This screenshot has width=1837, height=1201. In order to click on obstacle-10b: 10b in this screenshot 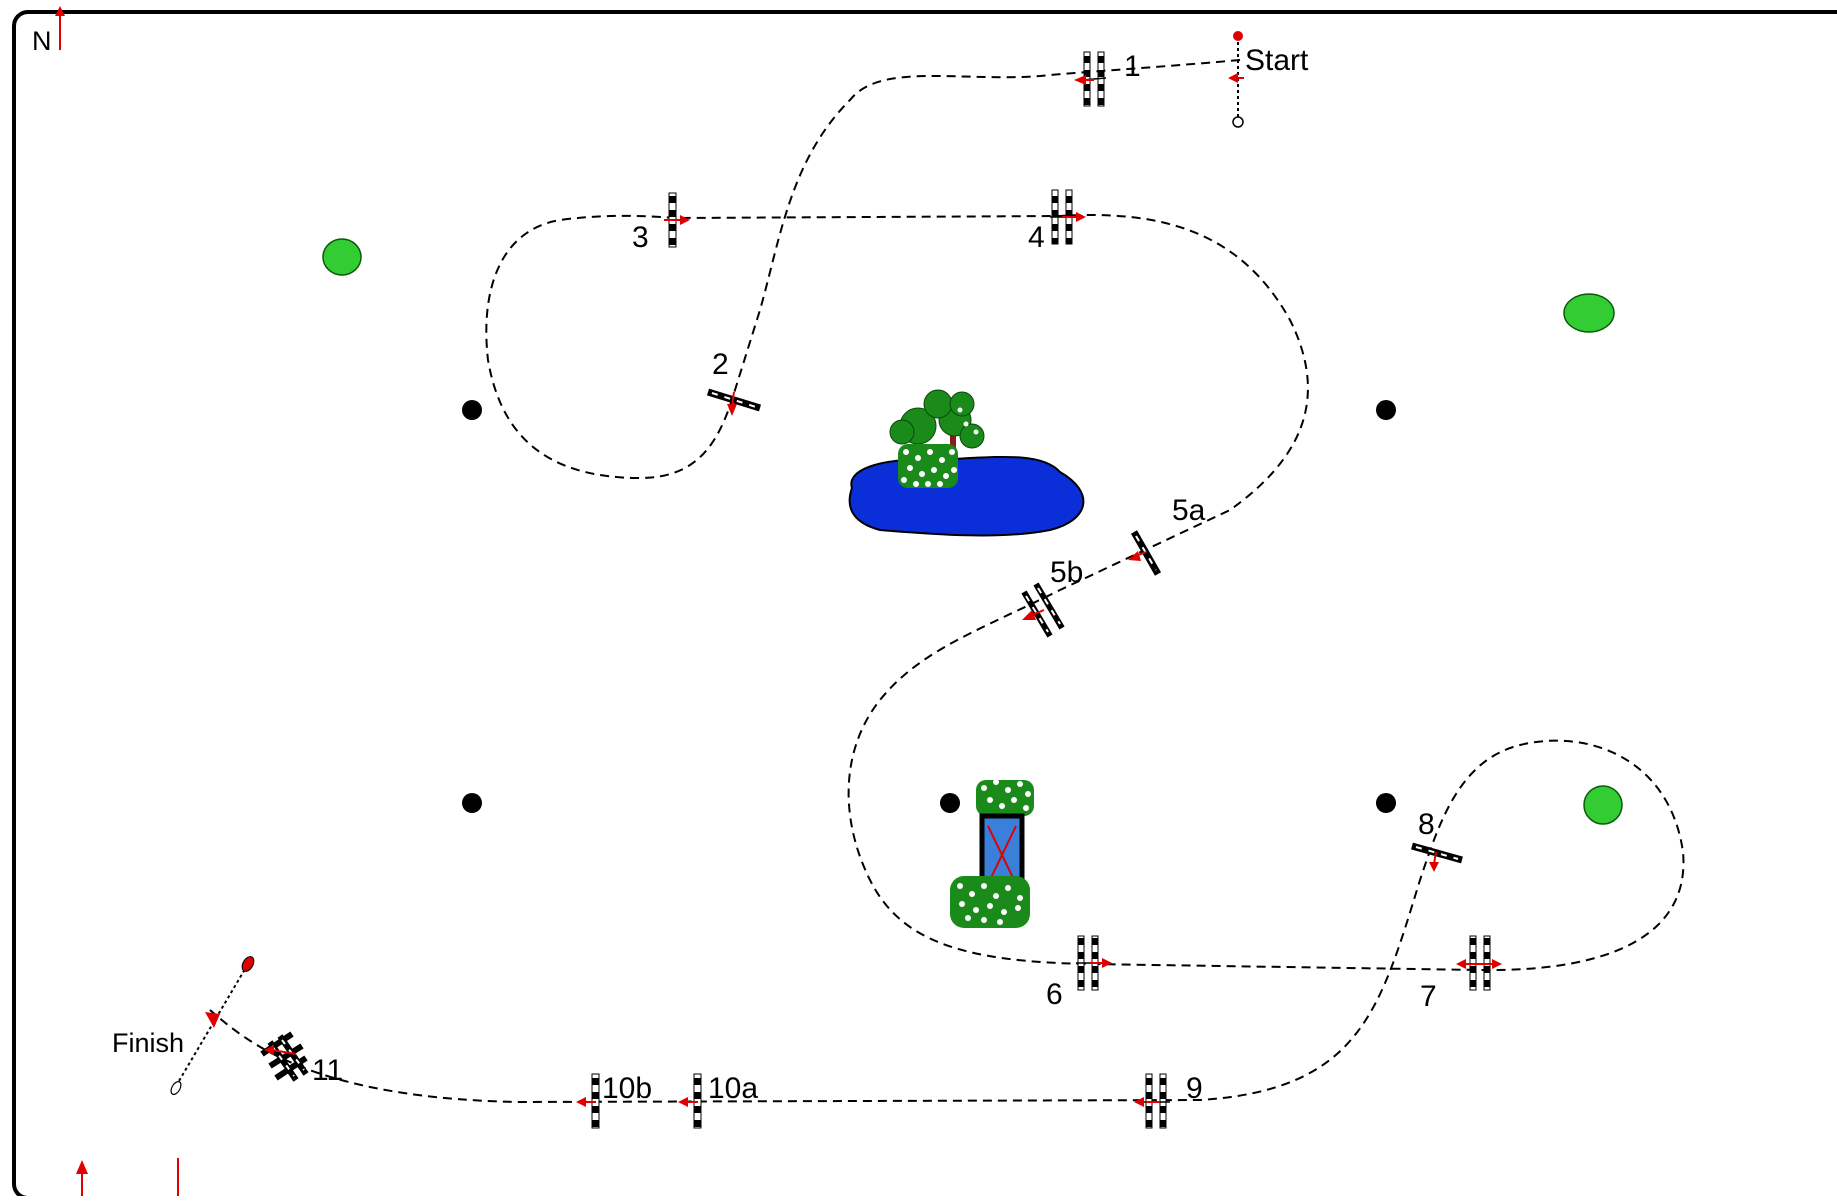, I will do `click(614, 1100)`.